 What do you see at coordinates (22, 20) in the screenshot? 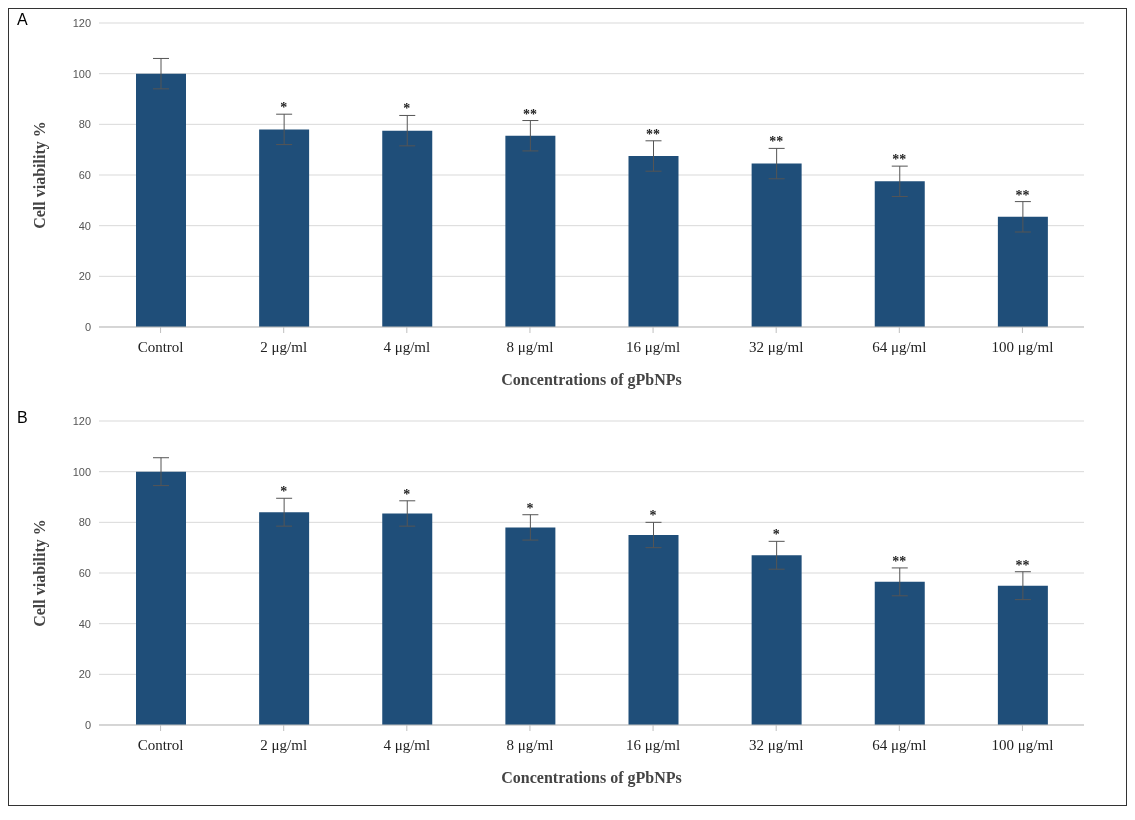
I see `chart-title: A` at bounding box center [22, 20].